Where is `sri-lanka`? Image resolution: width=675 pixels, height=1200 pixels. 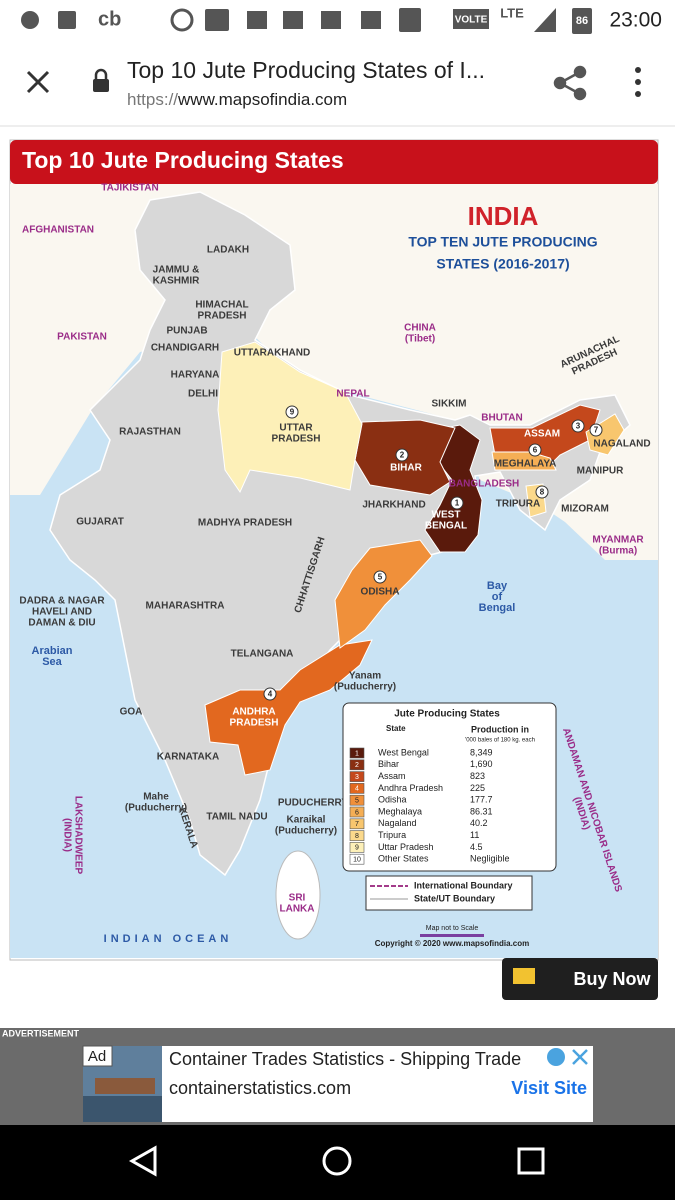
sri-lanka is located at coordinates (298, 895).